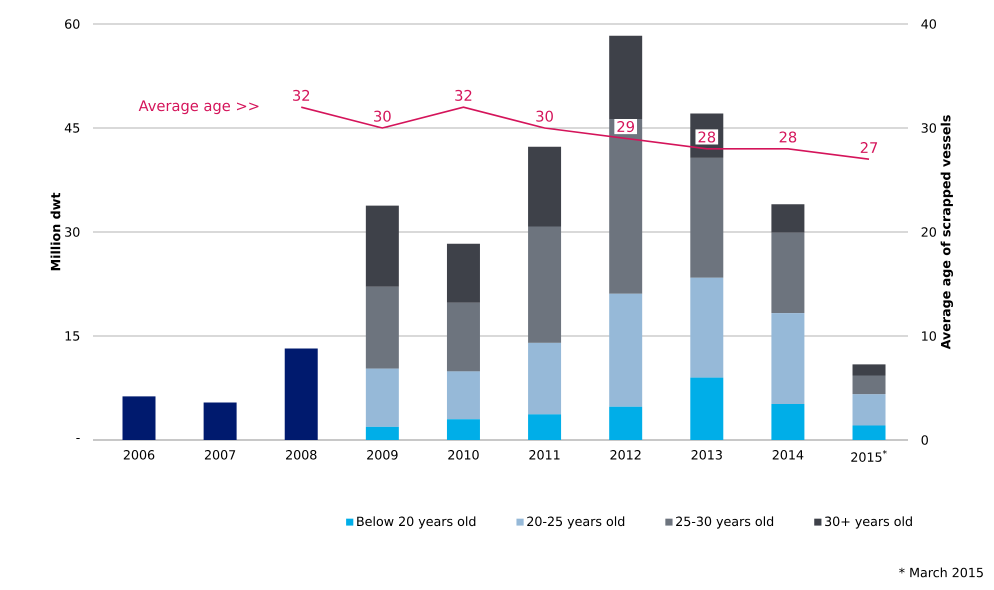 This screenshot has width=994, height=590. I want to click on y2-tick-label: 20, so click(929, 232).